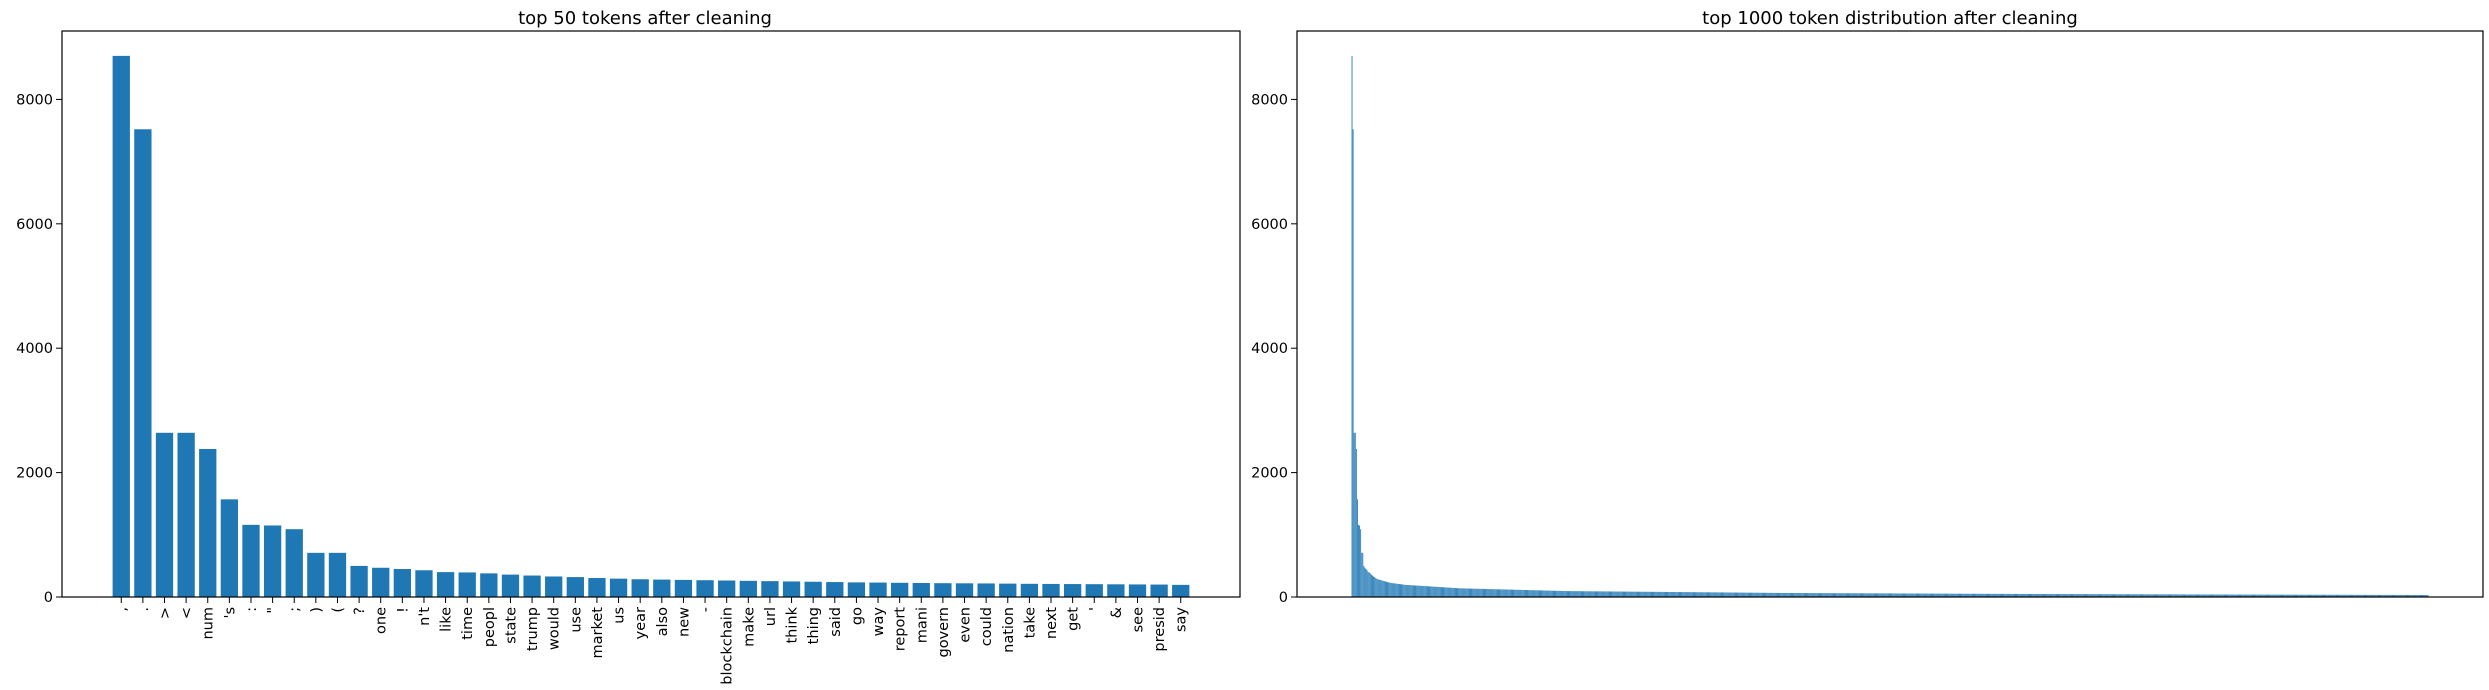 The image size is (2489, 690). I want to click on x-tick-label: think, so click(793, 624).